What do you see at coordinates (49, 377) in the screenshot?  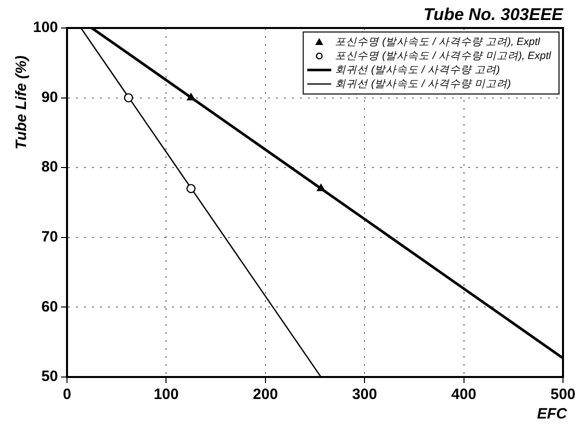 I see `y-tick-label: 50` at bounding box center [49, 377].